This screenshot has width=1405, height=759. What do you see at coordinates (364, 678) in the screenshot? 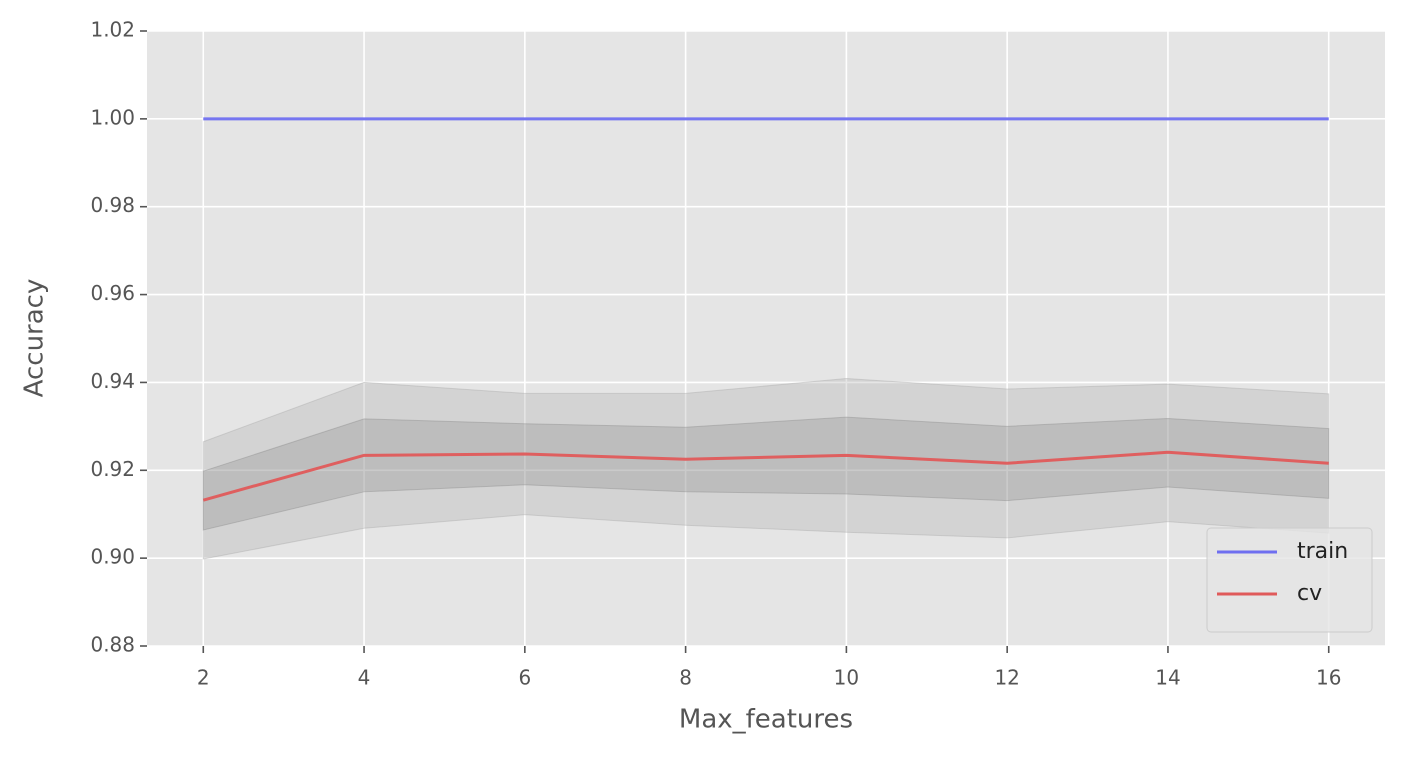
I see `x-tick-label: 4` at bounding box center [364, 678].